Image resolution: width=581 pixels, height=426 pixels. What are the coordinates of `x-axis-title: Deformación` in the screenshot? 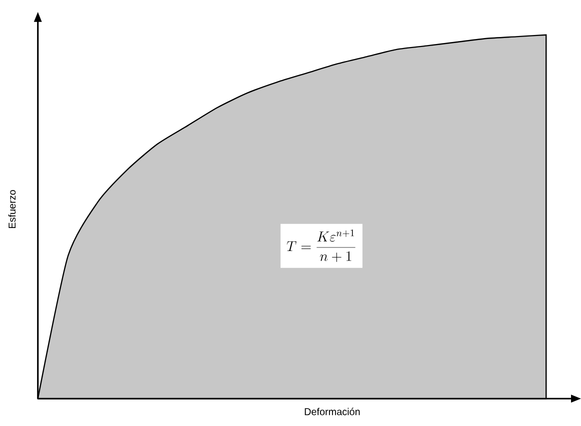 It's located at (332, 412).